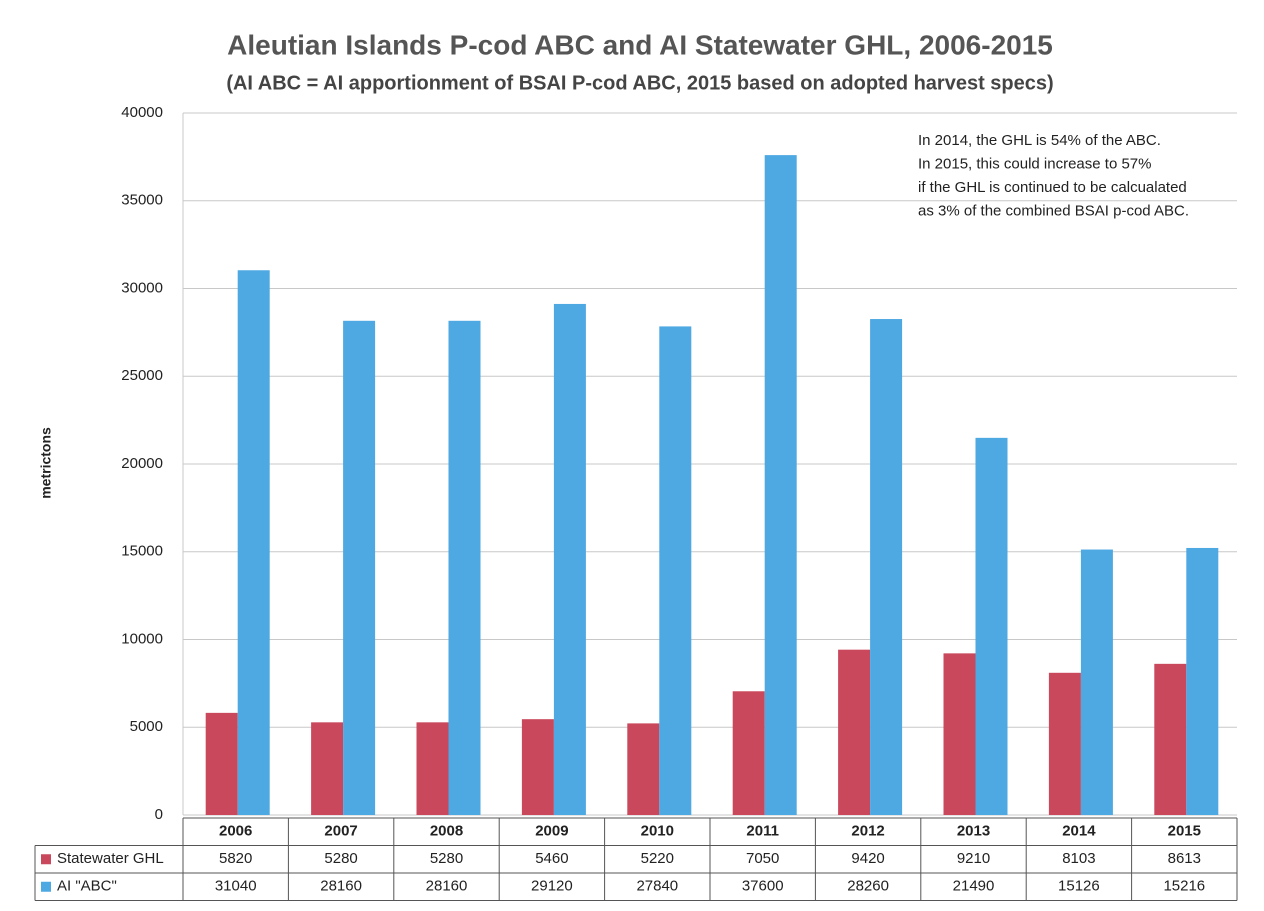 Image resolution: width=1264 pixels, height=911 pixels. I want to click on annotation: as 3% of the combined BSAI p-cod ABC., so click(1053, 210).